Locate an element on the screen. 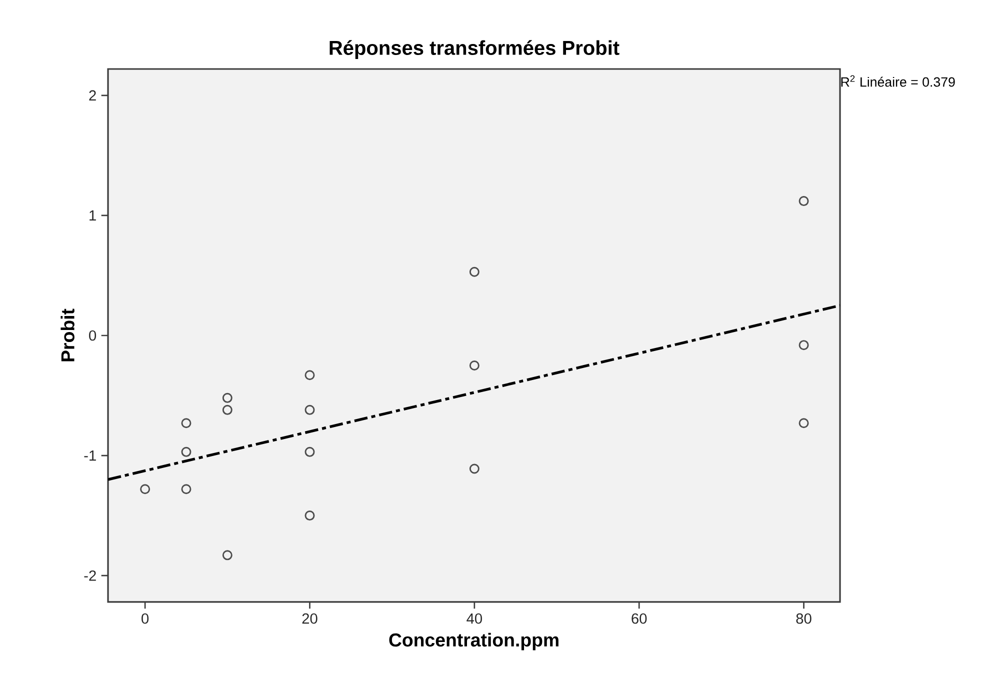 Image resolution: width=987 pixels, height=684 pixels. y-tick-label: 1 is located at coordinates (93, 215).